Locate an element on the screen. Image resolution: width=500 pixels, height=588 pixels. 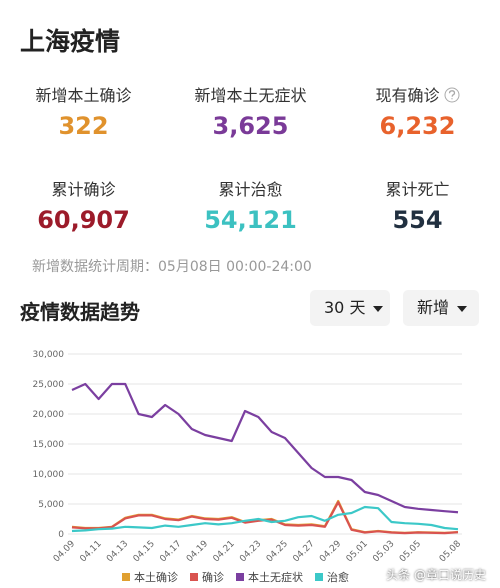
label-text: 累计死亡 is located at coordinates (417, 189).